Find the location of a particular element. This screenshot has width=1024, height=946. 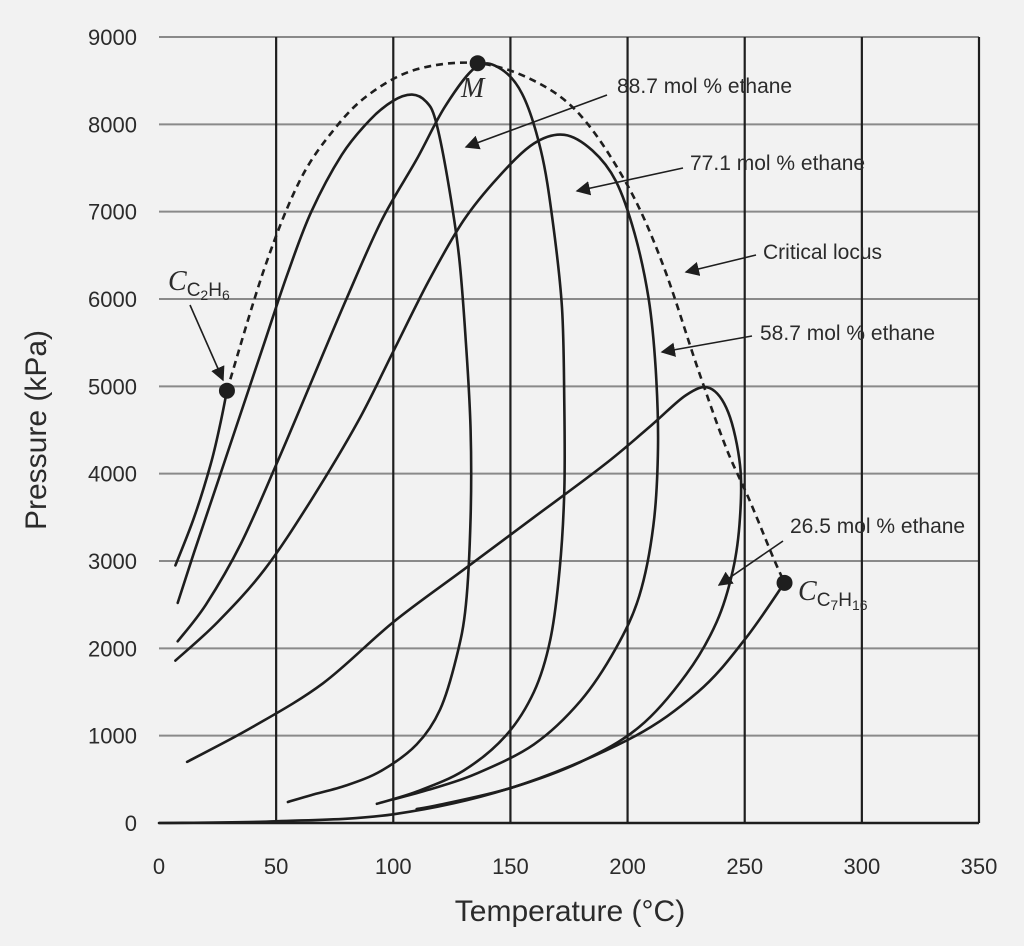

c2h6-arrow is located at coordinates (207, 343).